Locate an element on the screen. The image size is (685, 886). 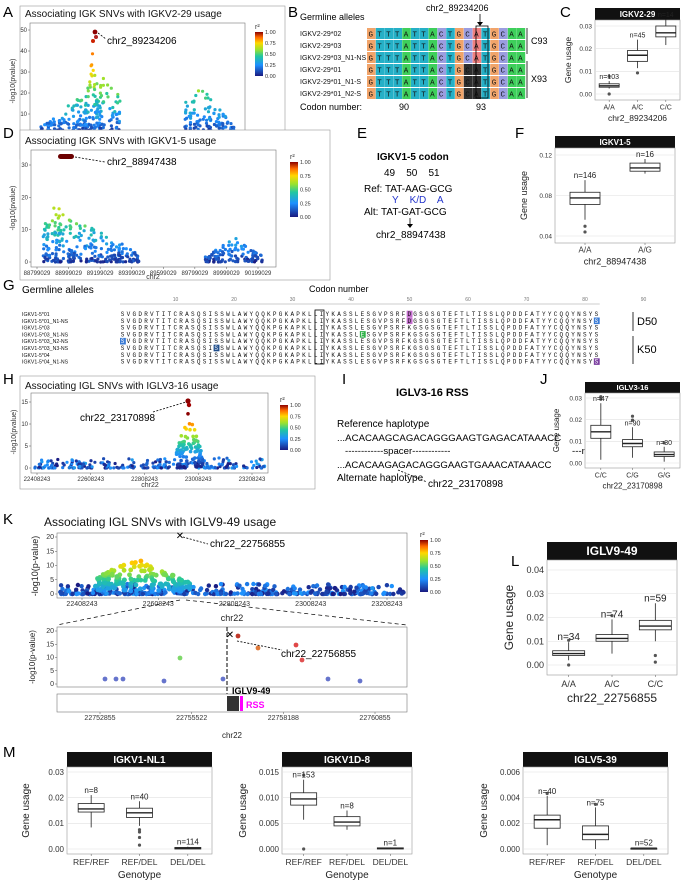
seq-base: C is located at coordinates (467, 48).